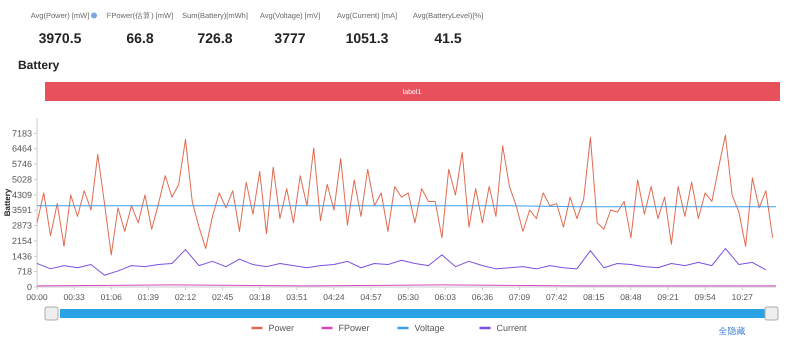  What do you see at coordinates (22, 195) in the screenshot?
I see `y-tick-label: 4309` at bounding box center [22, 195].